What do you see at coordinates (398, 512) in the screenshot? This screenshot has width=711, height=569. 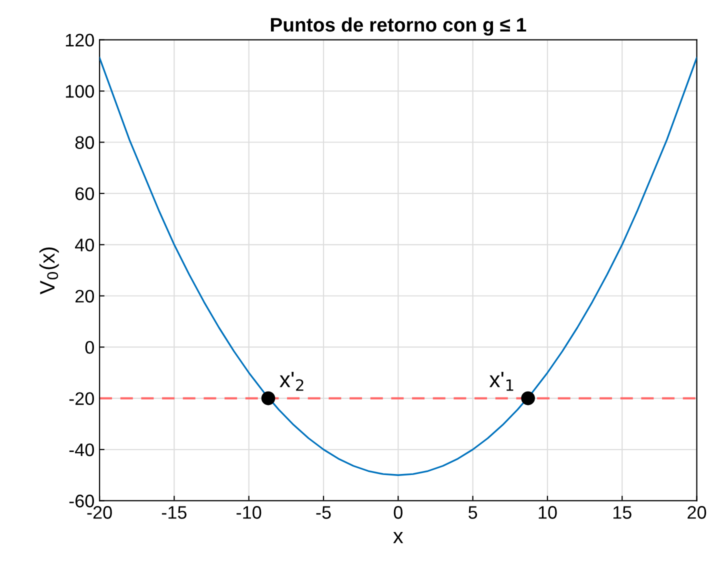 I see `x-tick-label: 0` at bounding box center [398, 512].